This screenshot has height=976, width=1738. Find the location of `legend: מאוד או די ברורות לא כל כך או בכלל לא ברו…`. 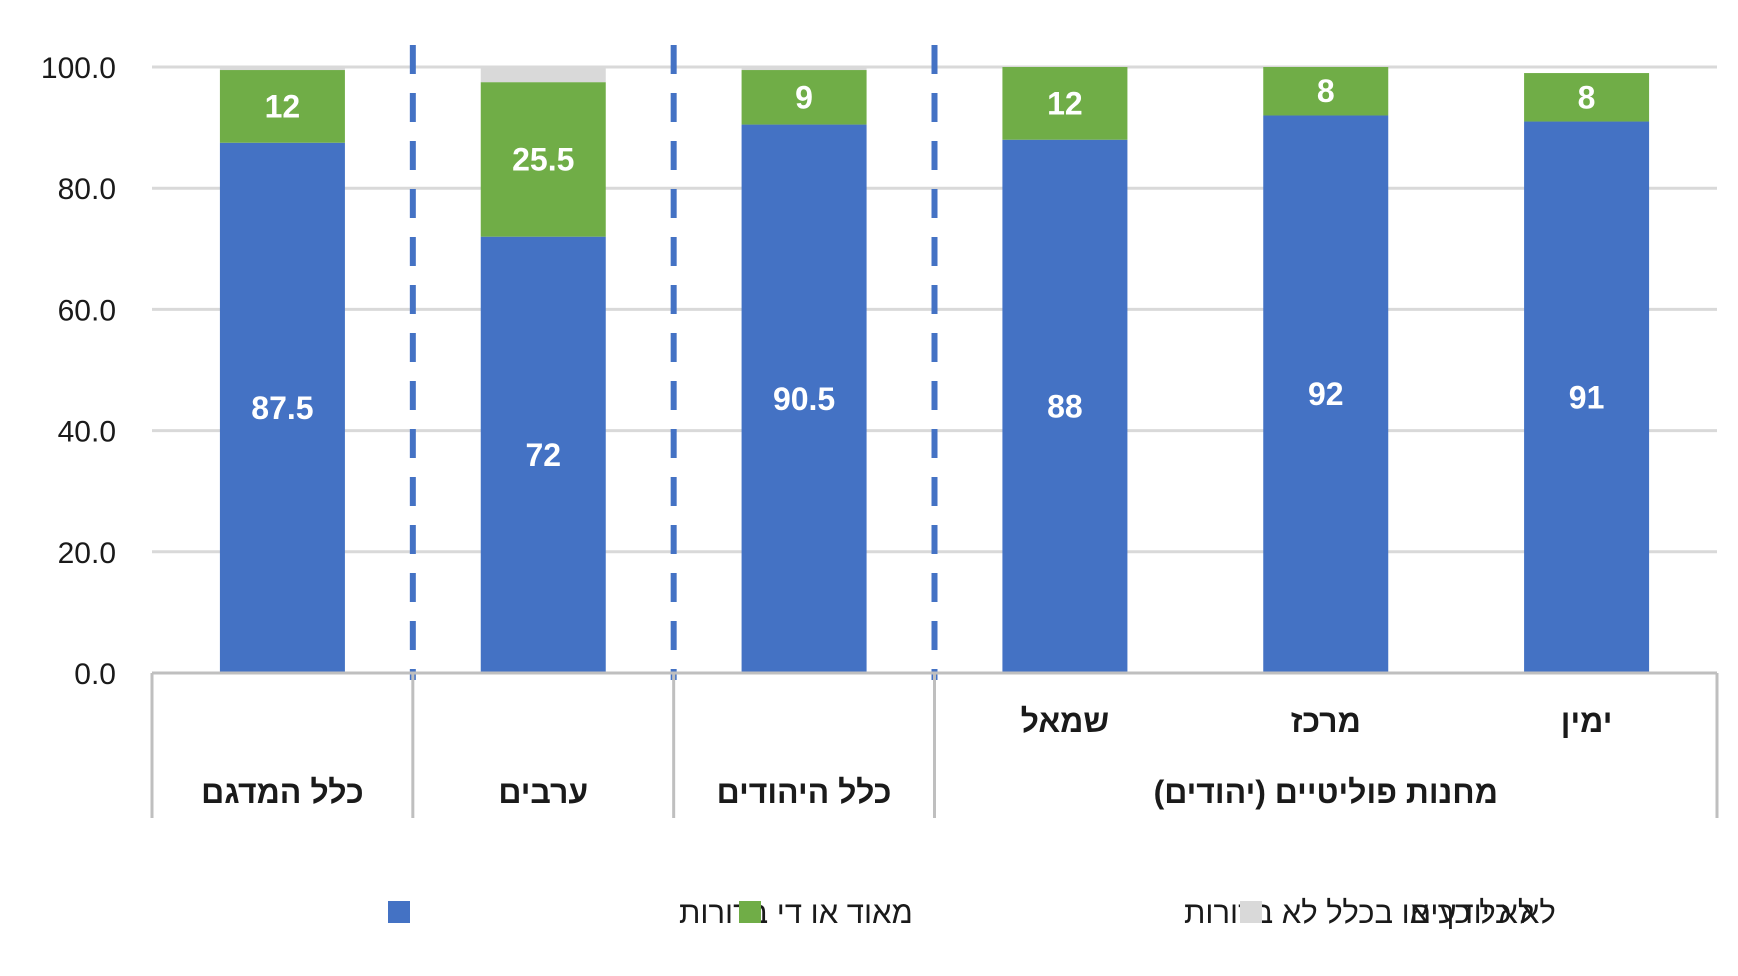

legend: מאוד או די ברורות לא כל כך או בכלל לא ברו… is located at coordinates (972, 912).